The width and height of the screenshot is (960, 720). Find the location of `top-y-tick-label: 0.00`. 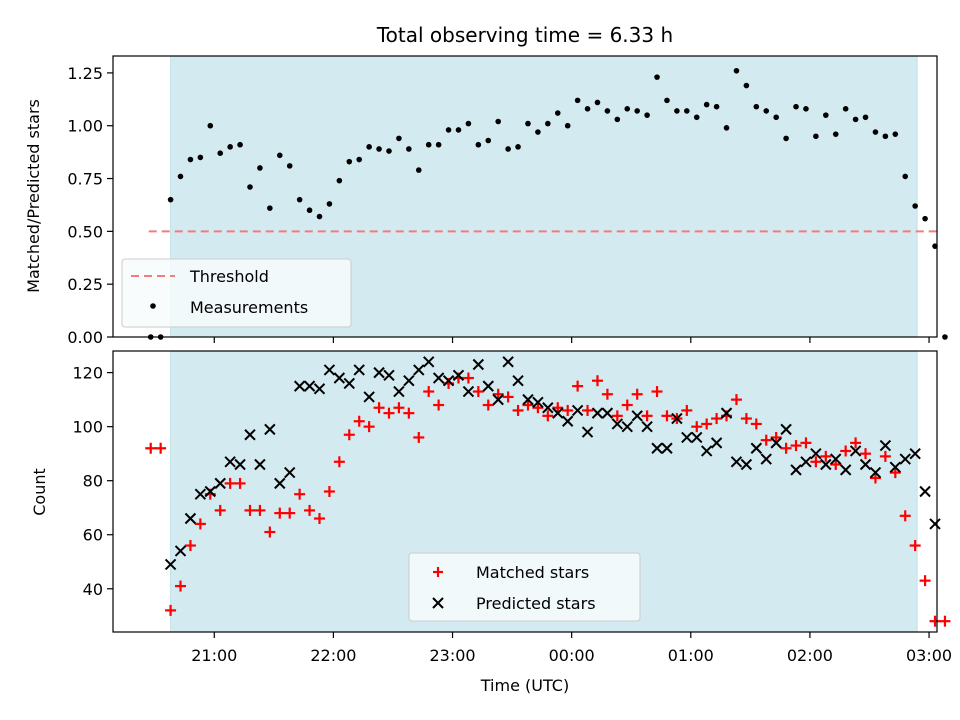

top-y-tick-label: 0.00 is located at coordinates (85, 337).